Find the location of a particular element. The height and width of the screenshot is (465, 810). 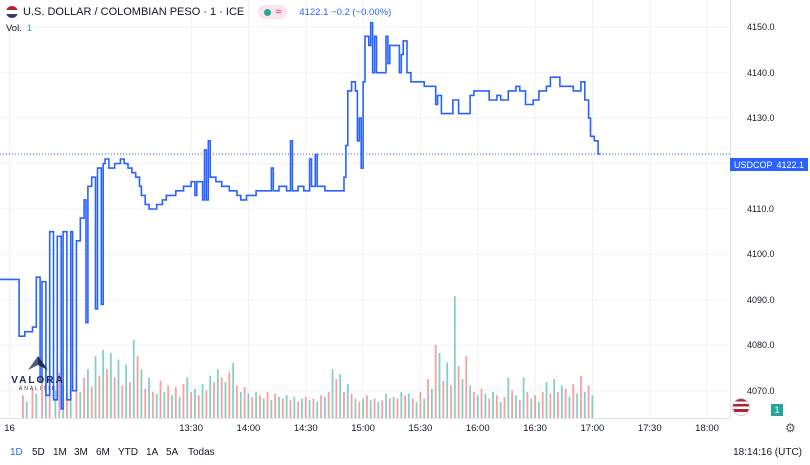

price-tick-label: 4090.0 is located at coordinates (761, 299).